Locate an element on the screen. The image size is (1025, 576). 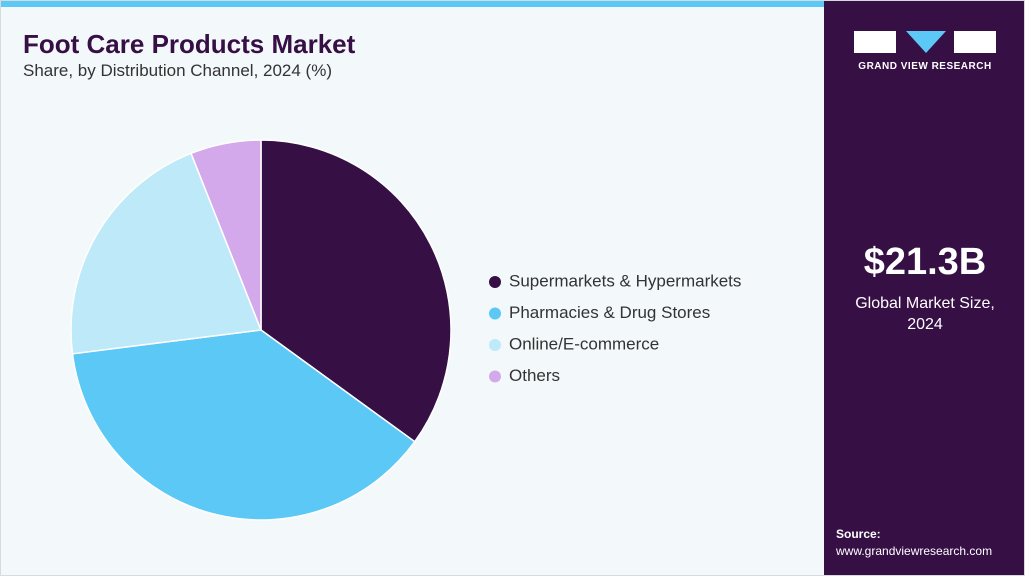
logo is located at coordinates (925, 42).